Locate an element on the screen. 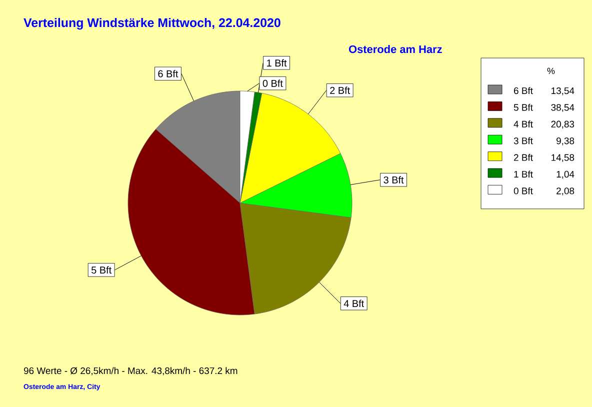 Image resolution: width=592 pixels, height=407 pixels. chart-title: Verteilung Windstärke Mittwoch, 22.04.2020 is located at coordinates (152, 24).